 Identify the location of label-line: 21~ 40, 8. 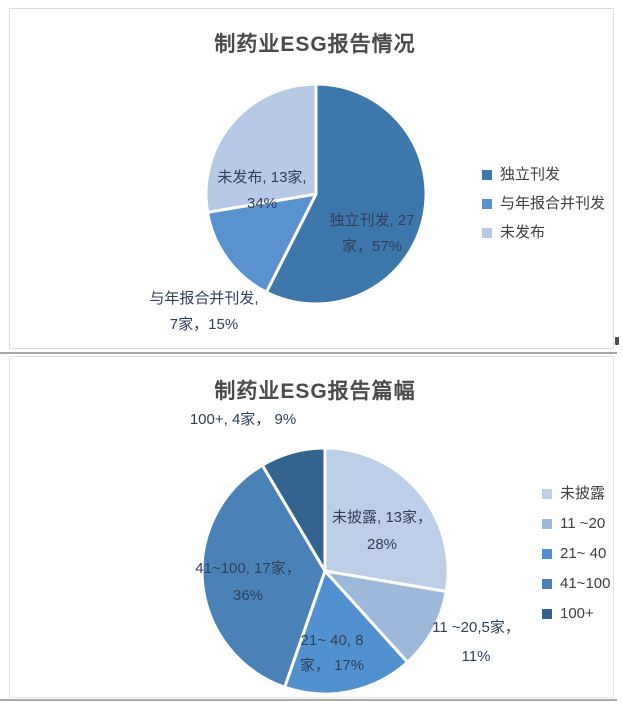
(332, 640).